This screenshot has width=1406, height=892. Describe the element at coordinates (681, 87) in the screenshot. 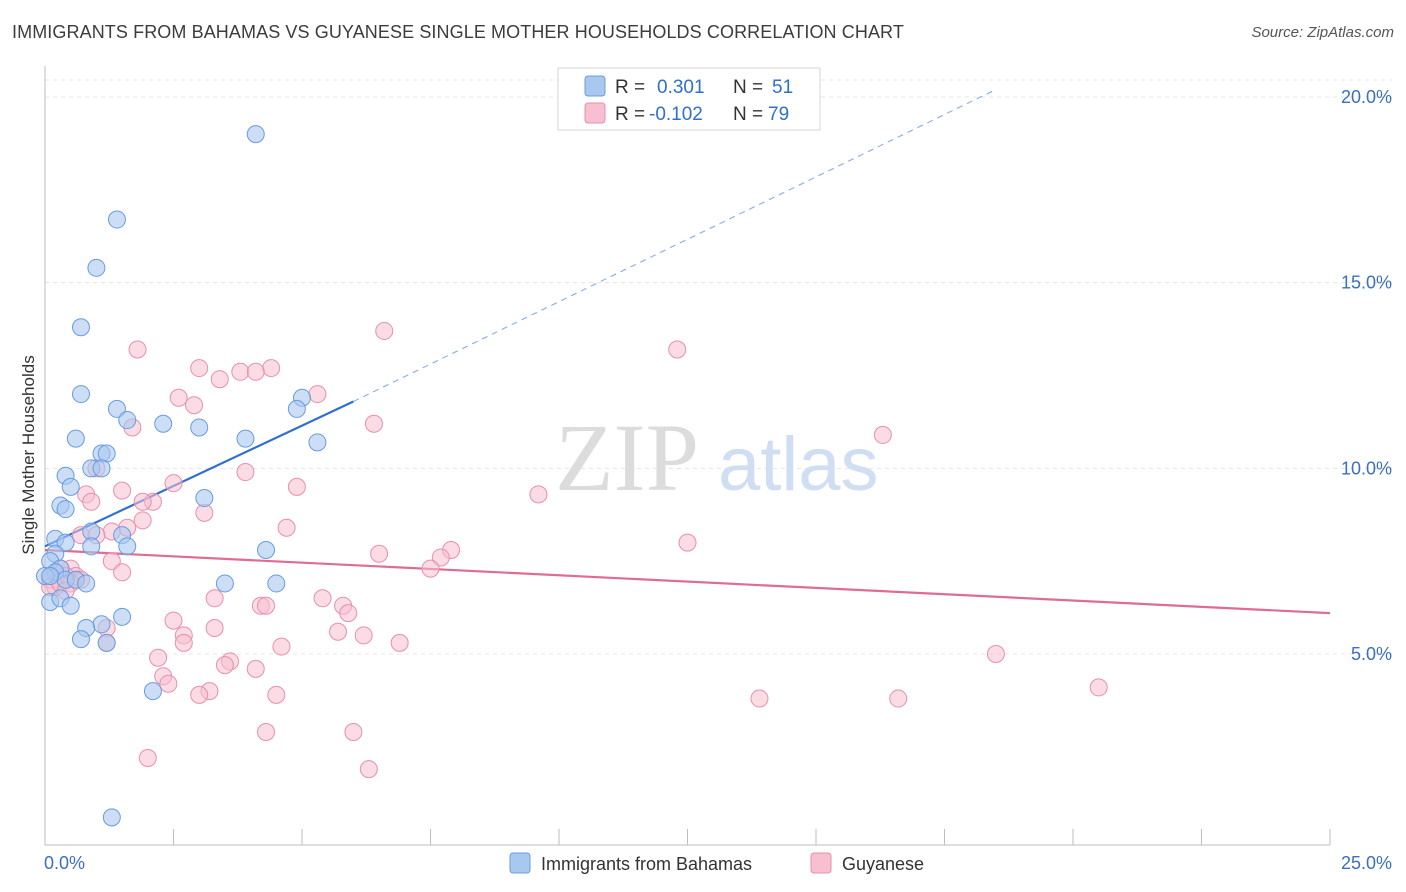

I see `legend-r-value-blue: 0.301` at that location.